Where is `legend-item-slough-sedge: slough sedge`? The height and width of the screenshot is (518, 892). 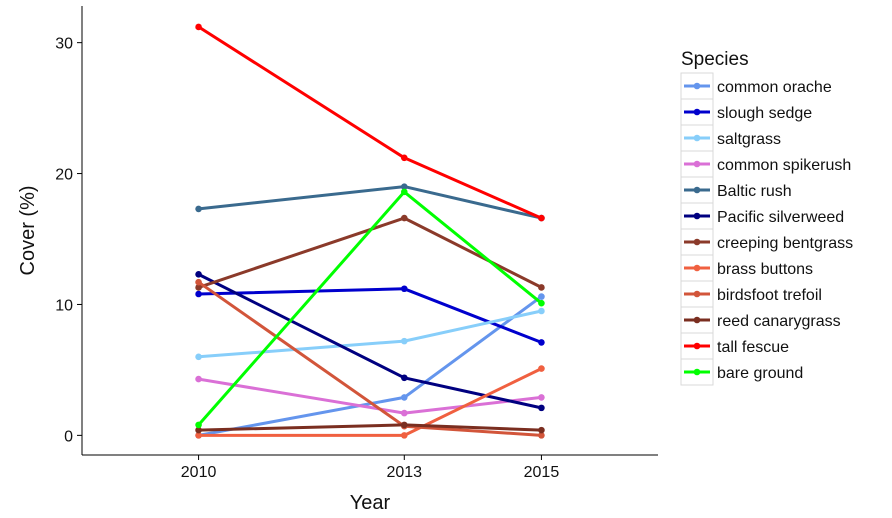 legend-item-slough-sedge: slough sedge is located at coordinates (746, 112).